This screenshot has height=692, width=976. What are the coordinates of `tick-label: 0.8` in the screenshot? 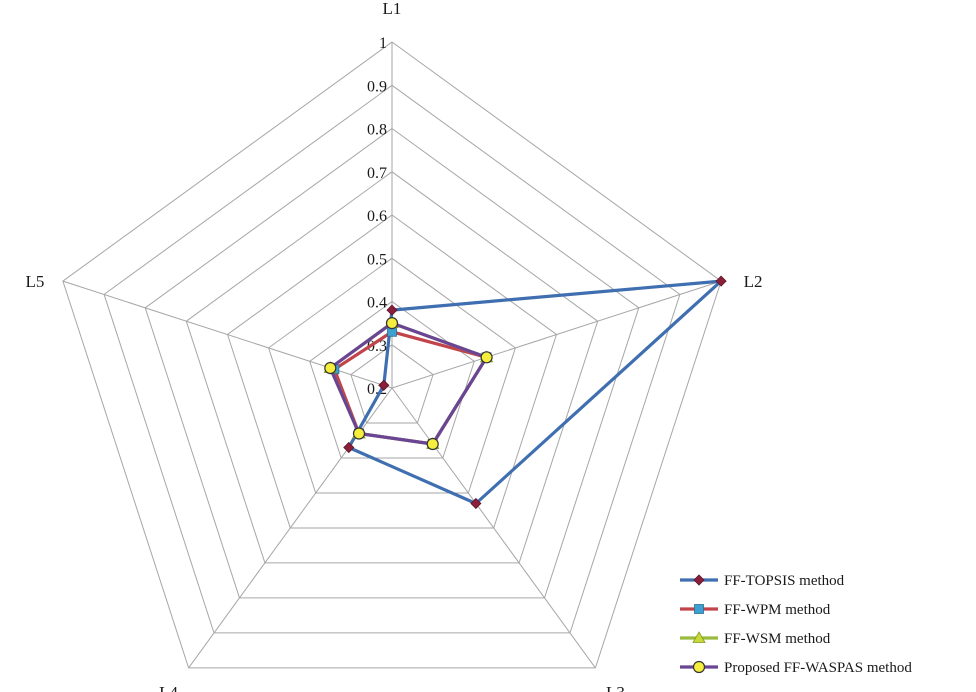 It's located at (377, 130).